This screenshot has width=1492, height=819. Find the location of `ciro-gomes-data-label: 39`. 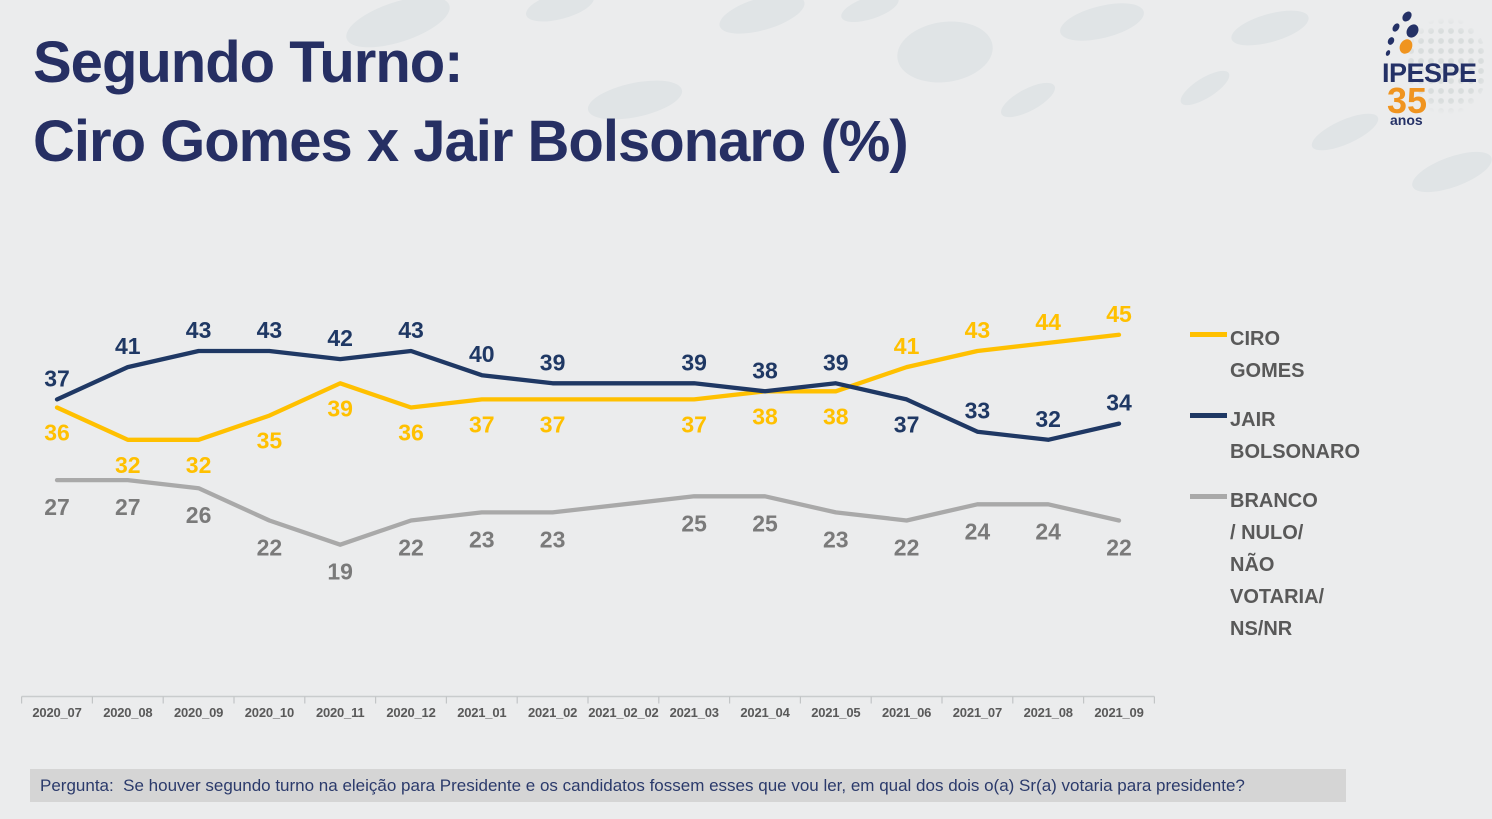

ciro-gomes-data-label: 39 is located at coordinates (340, 408).